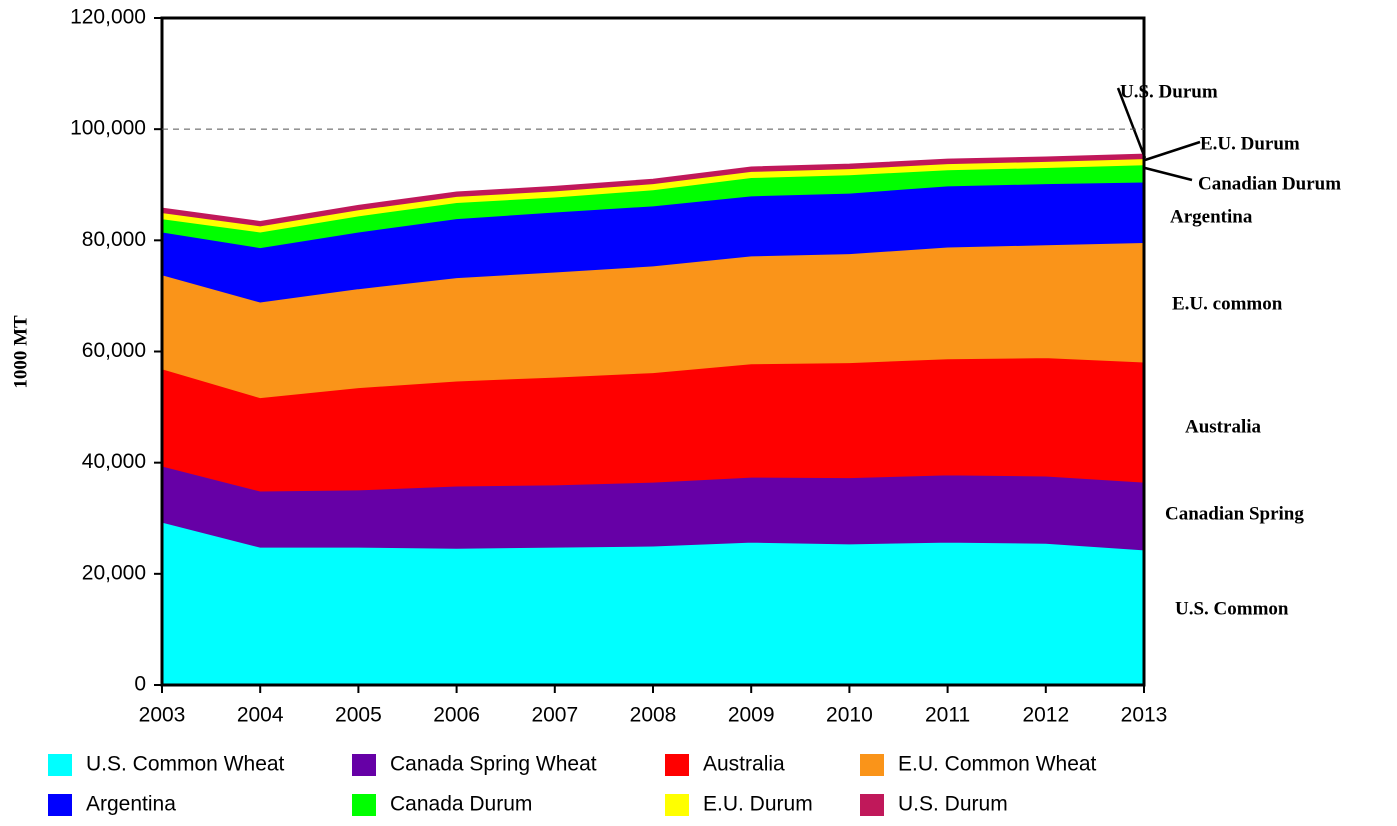  Describe the element at coordinates (456, 715) in the screenshot. I see `x-tick-label: 2006` at that location.